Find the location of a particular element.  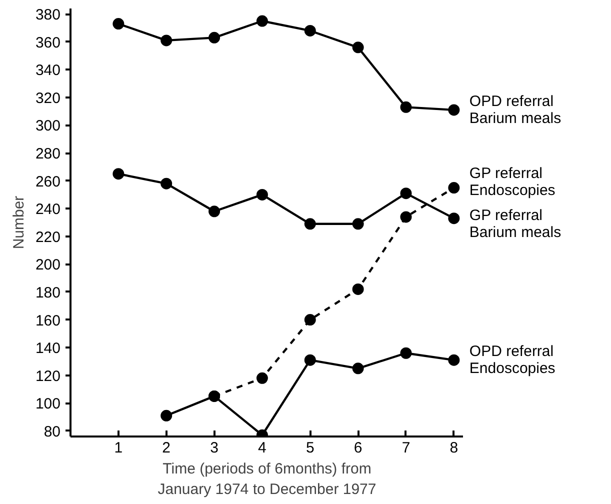

x-tick-label: 5 is located at coordinates (310, 448).